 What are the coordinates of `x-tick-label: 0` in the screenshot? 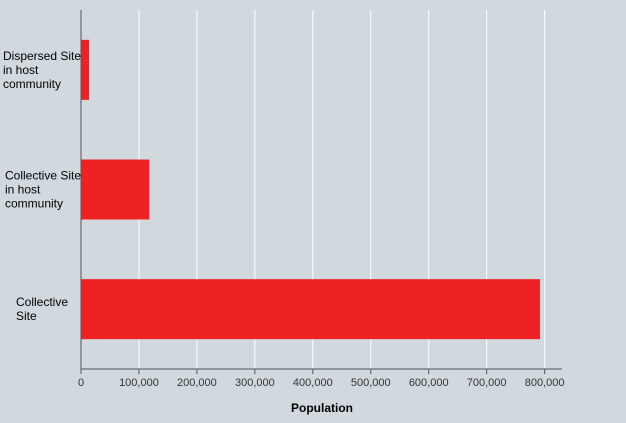 It's located at (81, 383).